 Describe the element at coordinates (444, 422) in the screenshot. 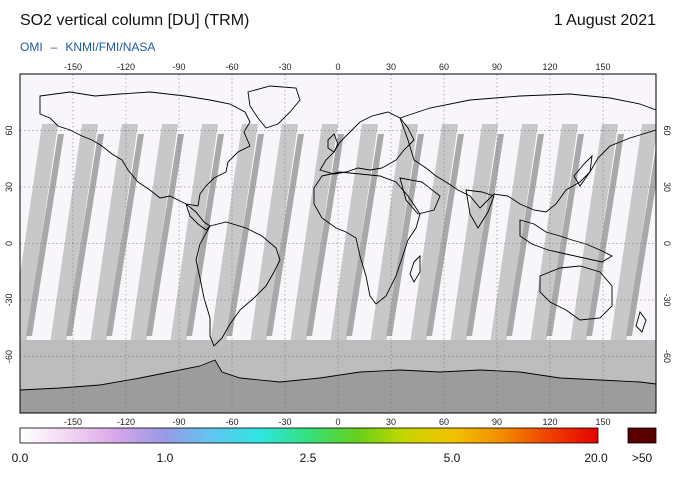

I see `lon-label-bottom: 60` at that location.